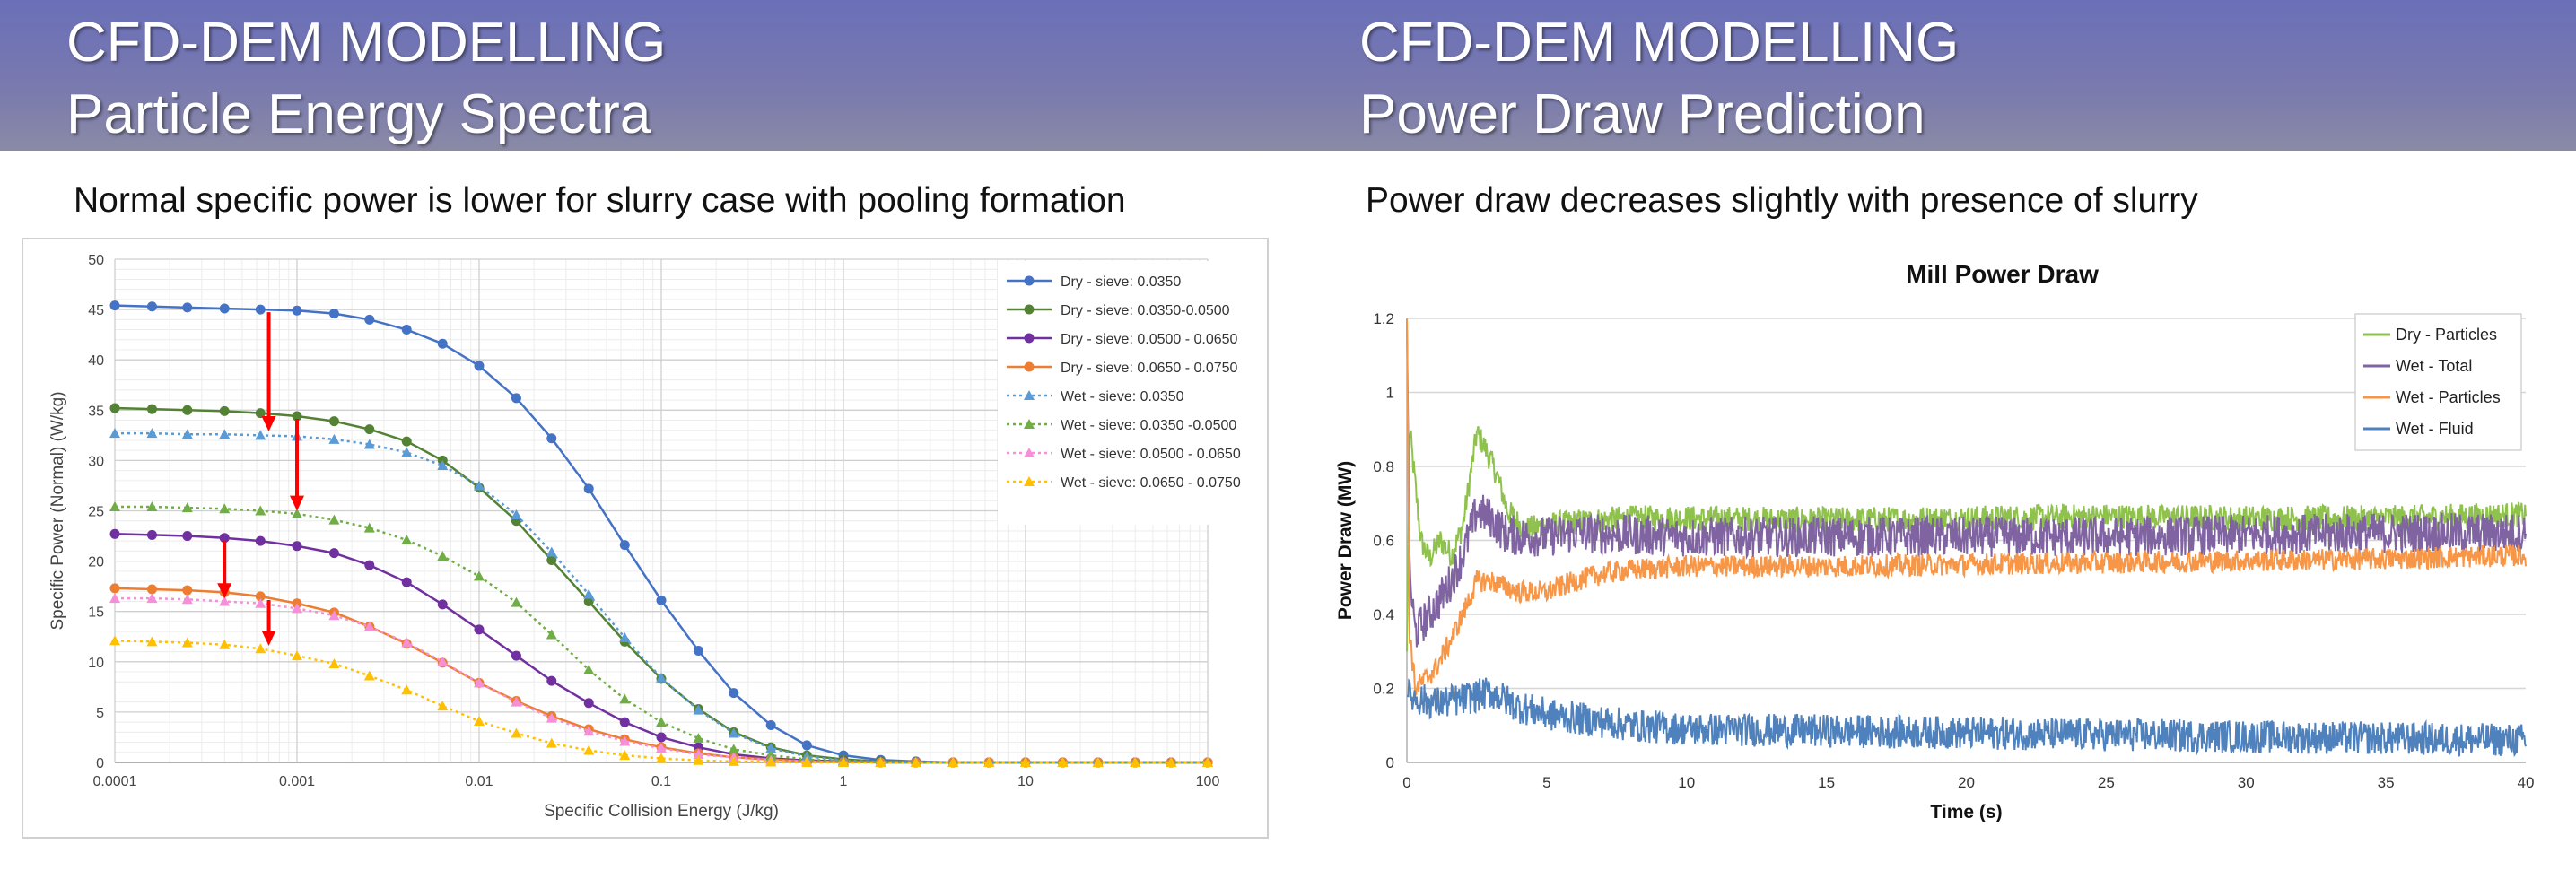 This screenshot has width=2576, height=879. I want to click on right-title-line1: CFD-DEM MODELLING, so click(1660, 43).